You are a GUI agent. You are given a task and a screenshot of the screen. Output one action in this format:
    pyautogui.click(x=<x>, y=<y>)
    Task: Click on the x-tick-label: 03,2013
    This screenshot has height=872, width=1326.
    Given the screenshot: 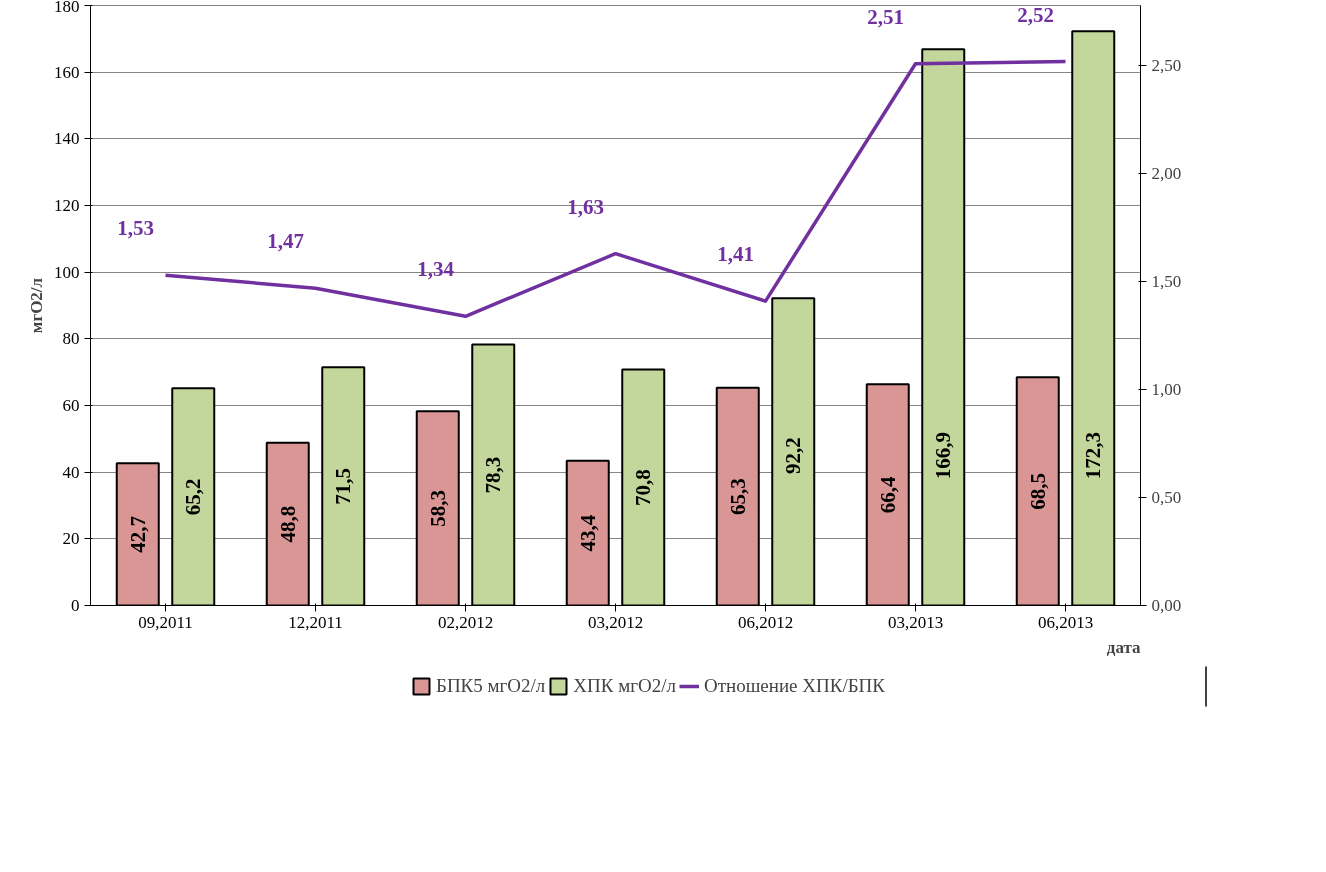 What is the action you would take?
    pyautogui.click(x=915, y=622)
    